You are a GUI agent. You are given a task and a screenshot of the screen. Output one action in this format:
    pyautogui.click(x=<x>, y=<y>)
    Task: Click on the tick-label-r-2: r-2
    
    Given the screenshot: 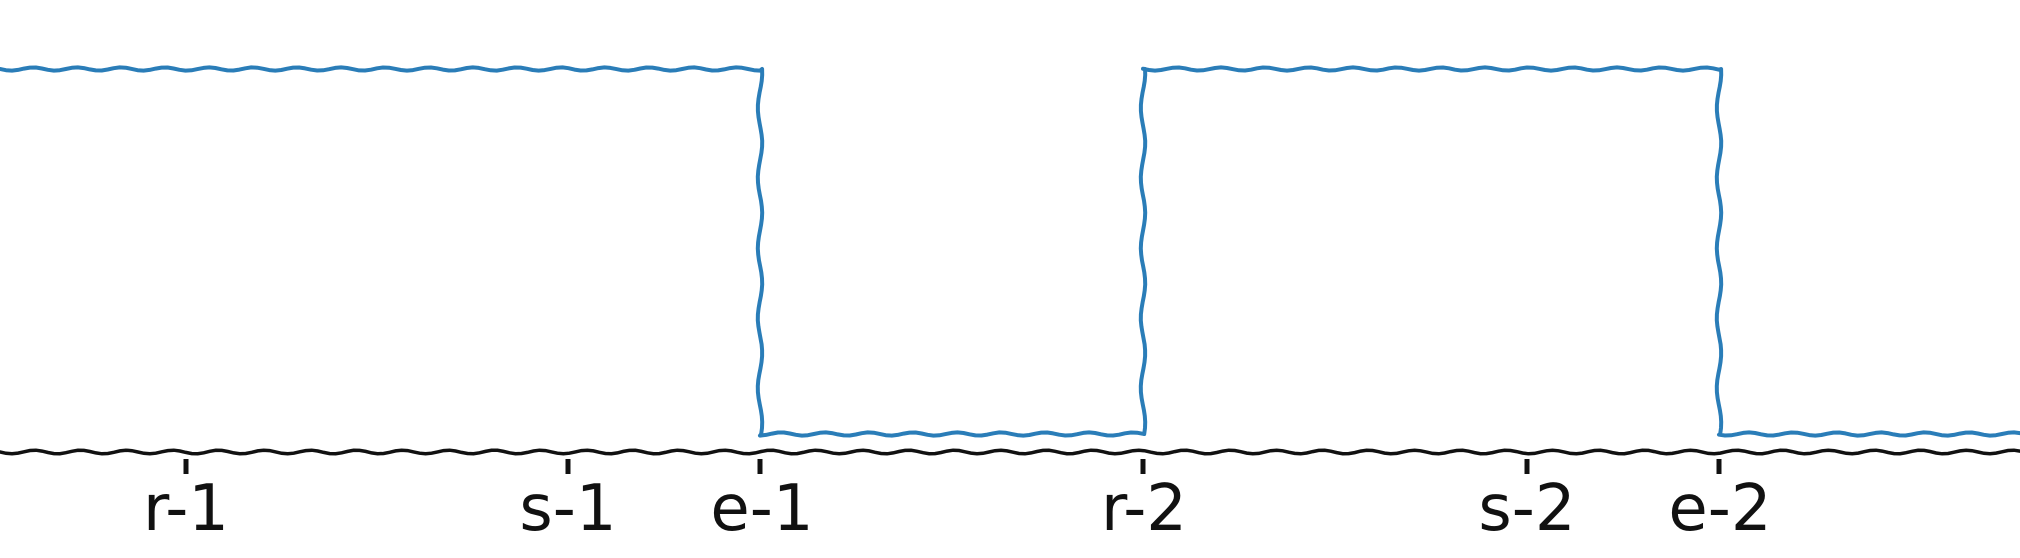 What is the action you would take?
    pyautogui.click(x=1144, y=509)
    